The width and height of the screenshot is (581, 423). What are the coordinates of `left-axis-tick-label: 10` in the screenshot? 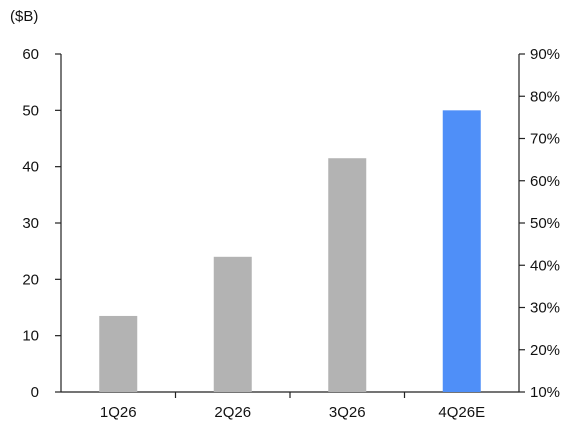 It's located at (30, 336).